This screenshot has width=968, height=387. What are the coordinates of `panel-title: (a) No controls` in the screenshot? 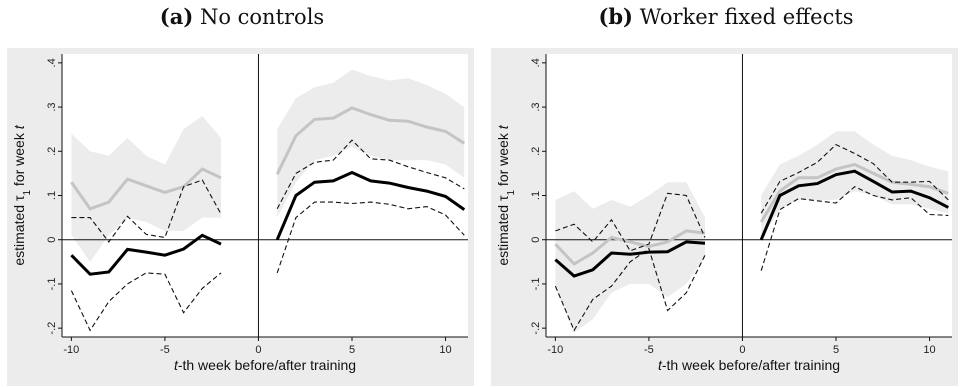 It's located at (242, 16).